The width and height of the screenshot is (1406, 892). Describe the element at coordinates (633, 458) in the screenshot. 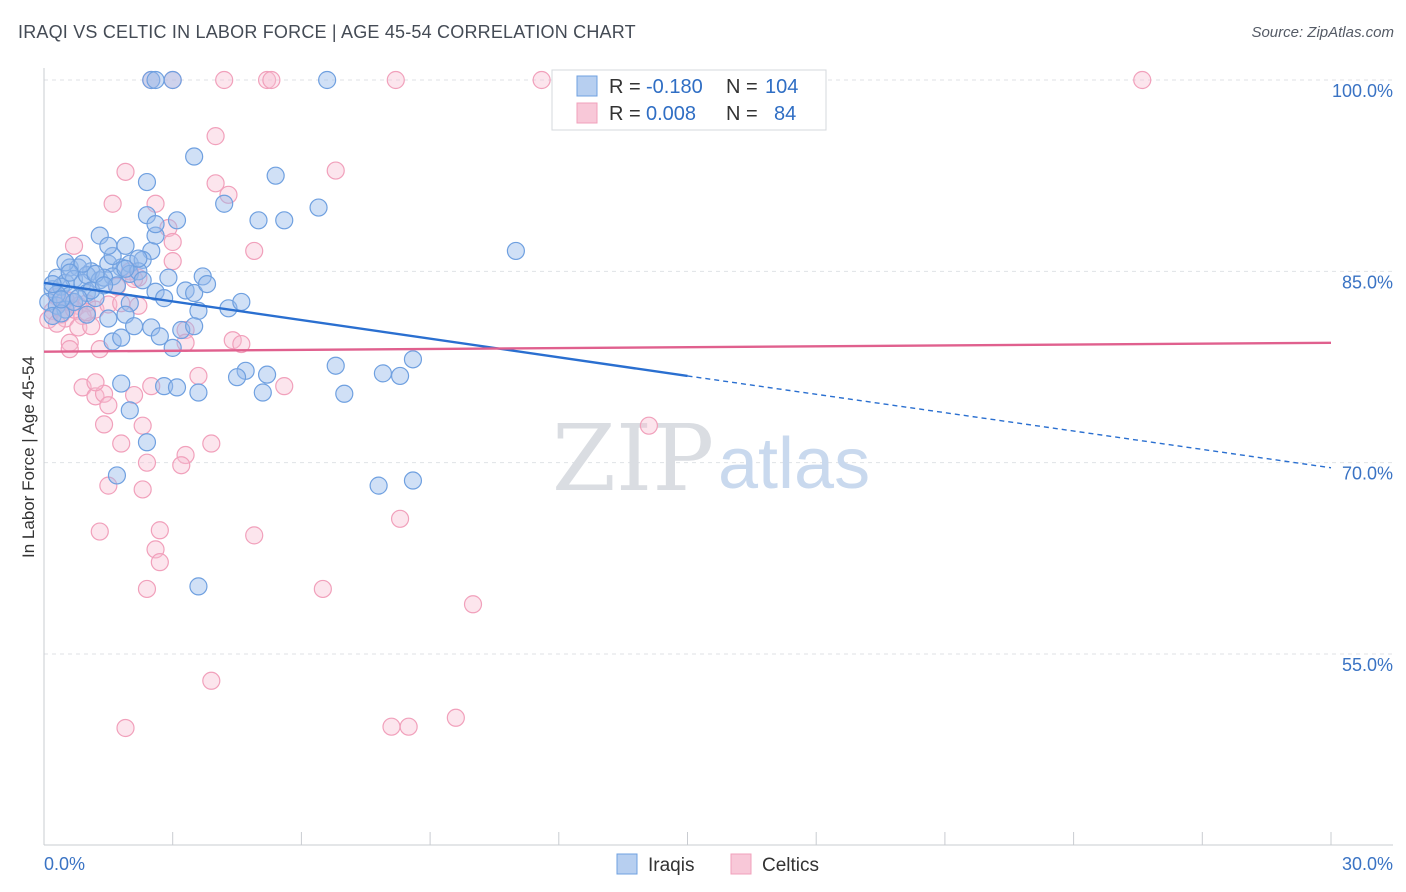

I see `watermark-zip: ZIP` at that location.